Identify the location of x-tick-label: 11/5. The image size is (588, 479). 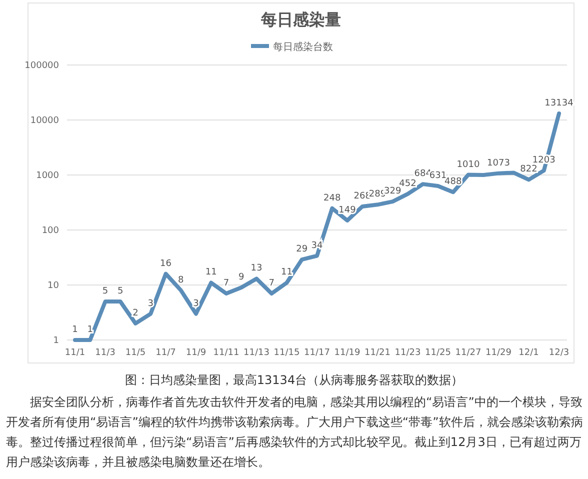
(135, 353).